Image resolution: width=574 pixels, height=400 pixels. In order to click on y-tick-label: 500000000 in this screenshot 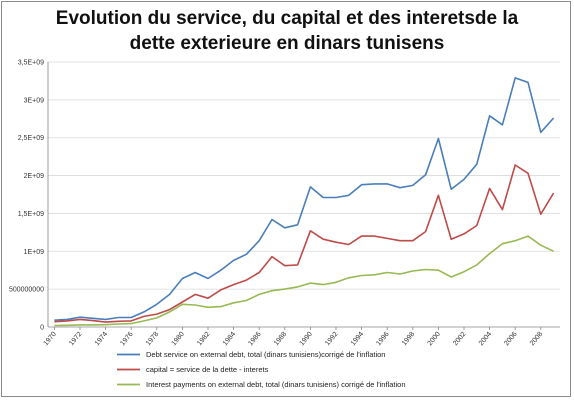, I will do `click(26, 290)`.